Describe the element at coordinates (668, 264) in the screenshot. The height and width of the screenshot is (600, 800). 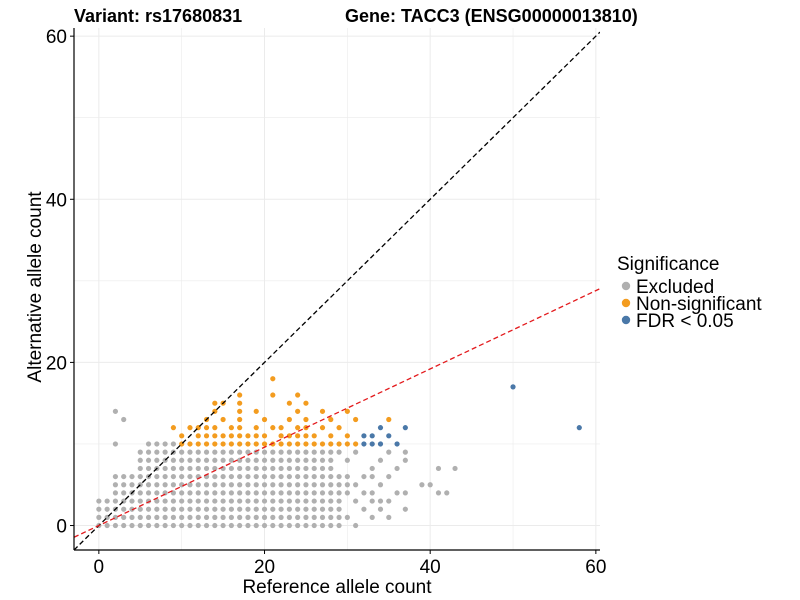
I see `legend-title: Significance` at that location.